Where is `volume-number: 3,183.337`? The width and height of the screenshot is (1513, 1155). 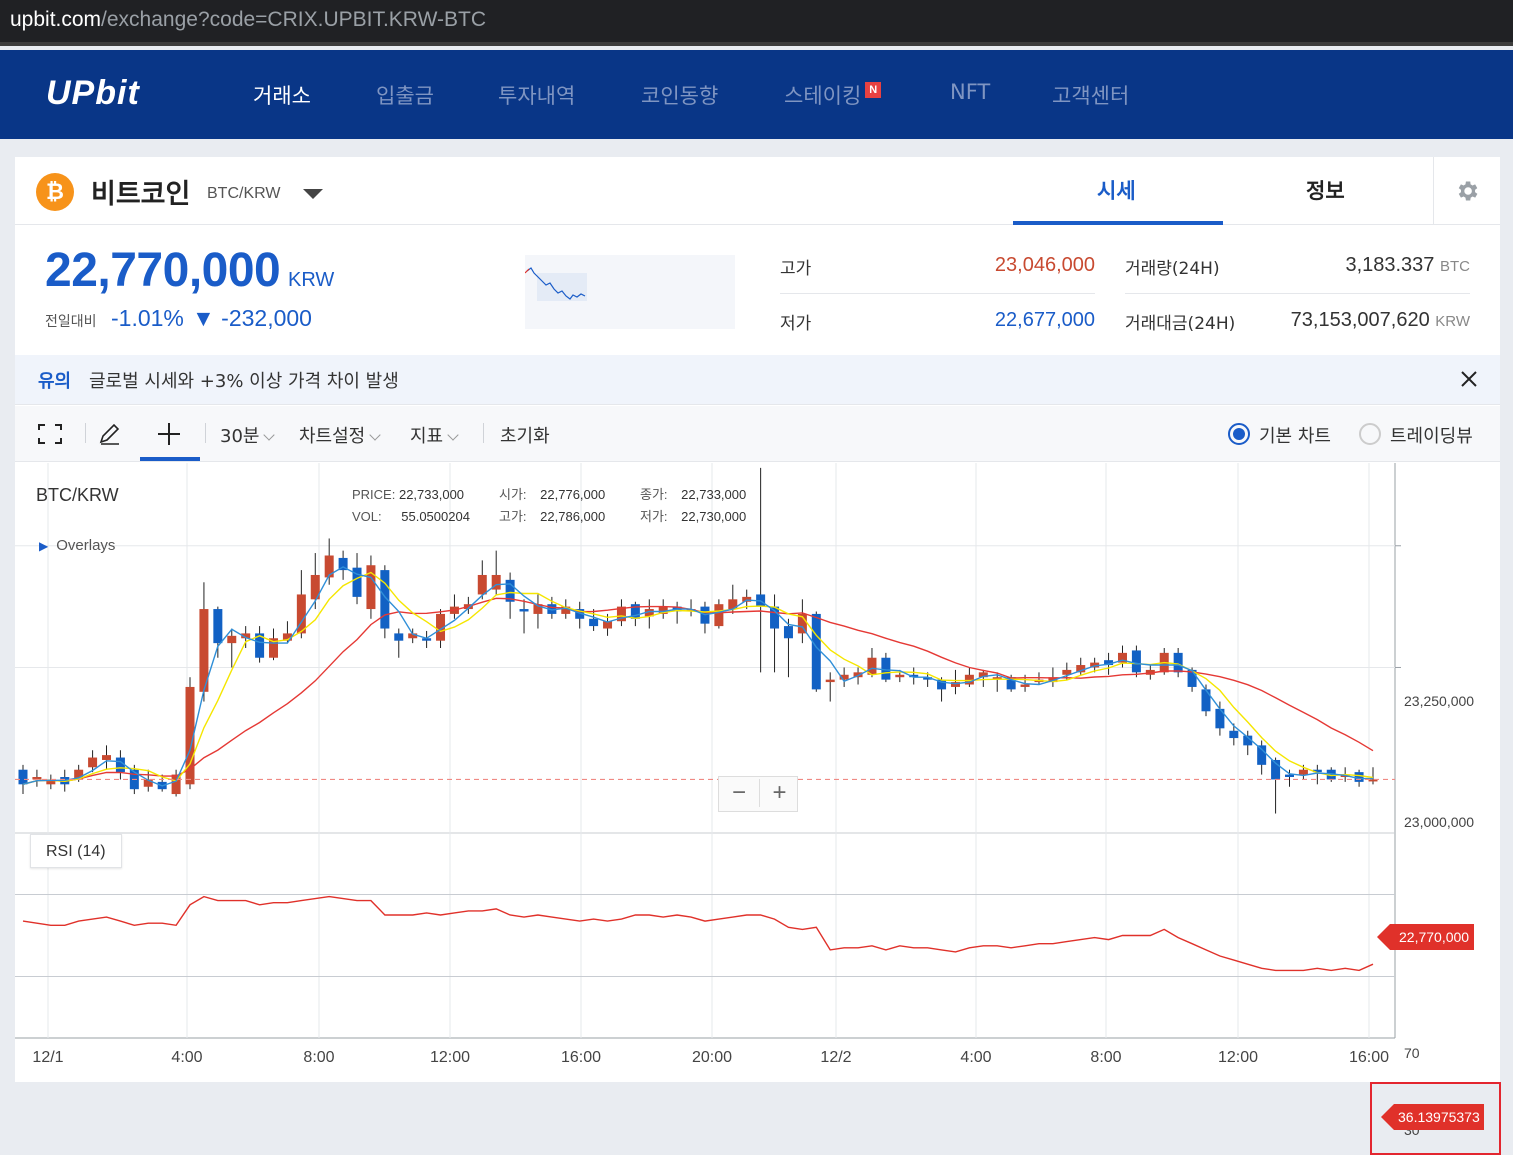
volume-number: 3,183.337 is located at coordinates (1390, 265).